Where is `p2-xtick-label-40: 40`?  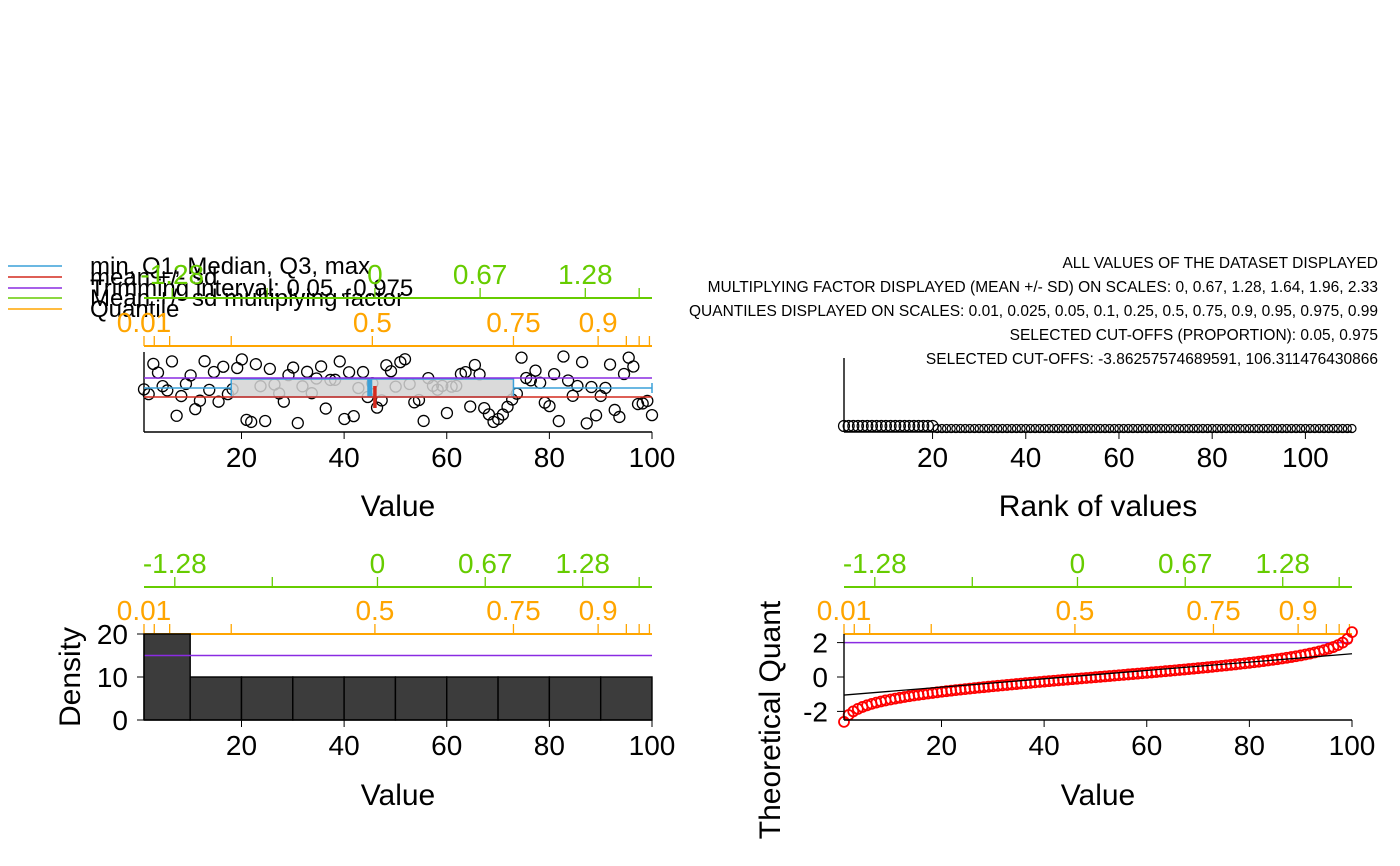
p2-xtick-label-40: 40 is located at coordinates (1025, 457).